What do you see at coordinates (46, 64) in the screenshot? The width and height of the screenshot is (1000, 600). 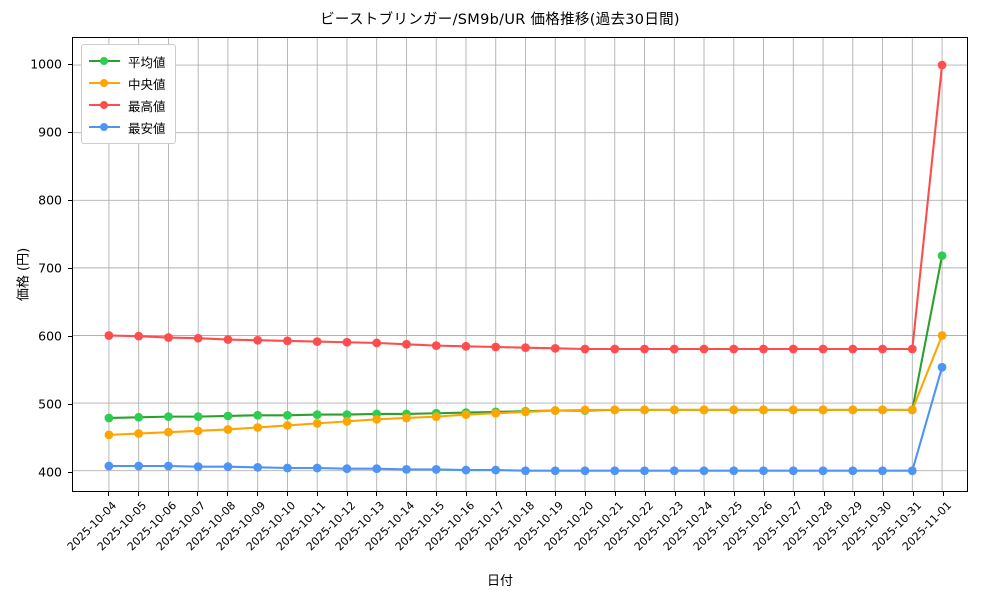 I see `y-tick-label: 1000` at bounding box center [46, 64].